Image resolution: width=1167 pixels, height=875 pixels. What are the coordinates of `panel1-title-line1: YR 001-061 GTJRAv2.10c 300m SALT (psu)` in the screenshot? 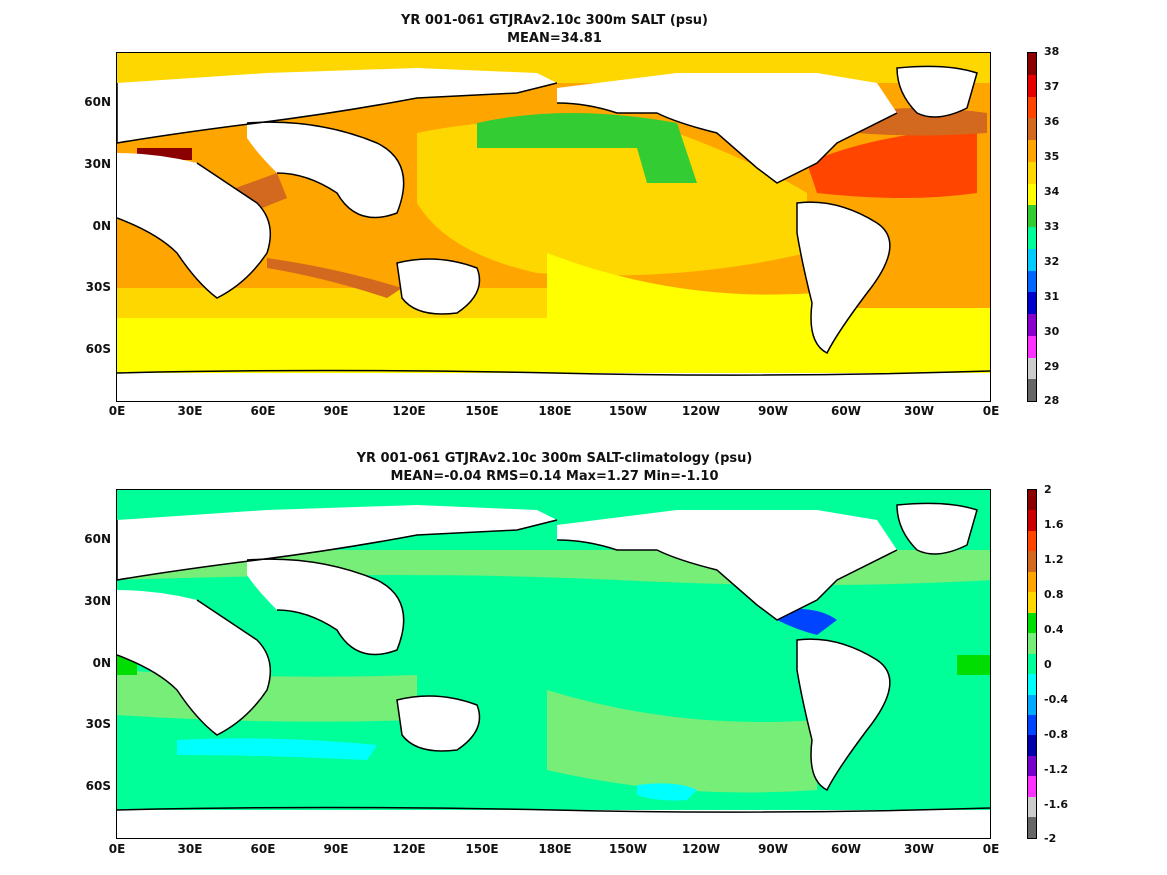 It's located at (554, 20).